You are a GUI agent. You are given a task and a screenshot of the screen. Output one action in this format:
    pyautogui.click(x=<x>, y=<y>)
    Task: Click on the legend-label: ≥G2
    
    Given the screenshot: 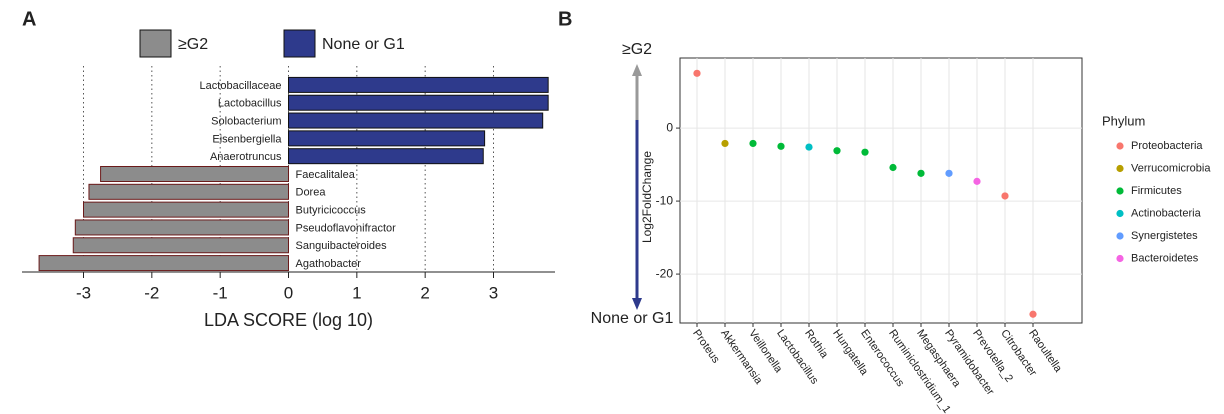 What is the action you would take?
    pyautogui.click(x=193, y=44)
    